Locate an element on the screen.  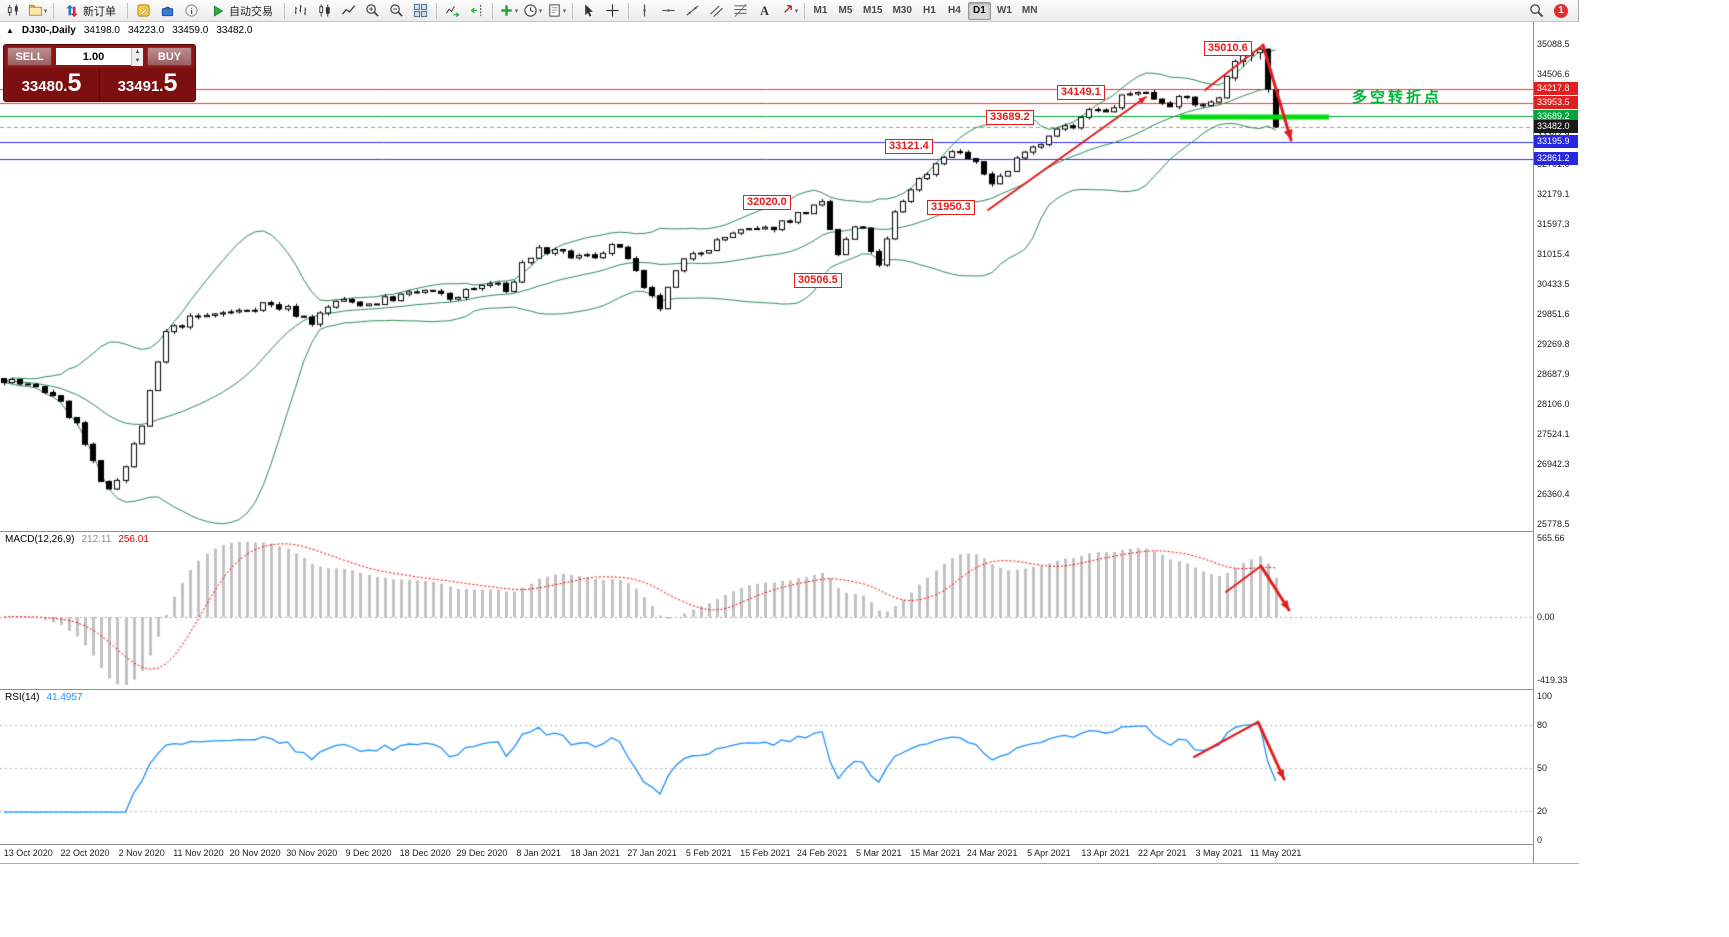
svg-text: A is located at coordinates (764, 11).